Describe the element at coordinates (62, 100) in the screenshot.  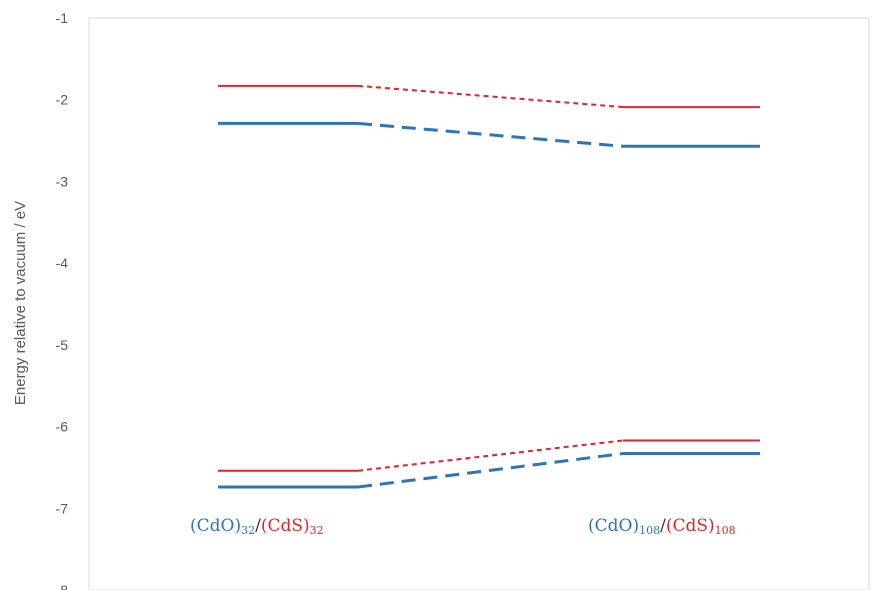
I see `y-tick-label: -2` at that location.